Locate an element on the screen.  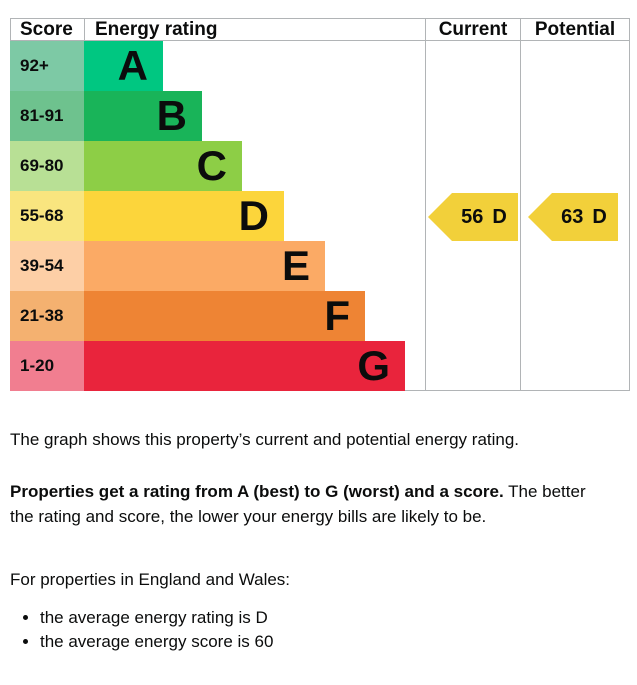
band-row-a: 92+ A is located at coordinates (217, 66).